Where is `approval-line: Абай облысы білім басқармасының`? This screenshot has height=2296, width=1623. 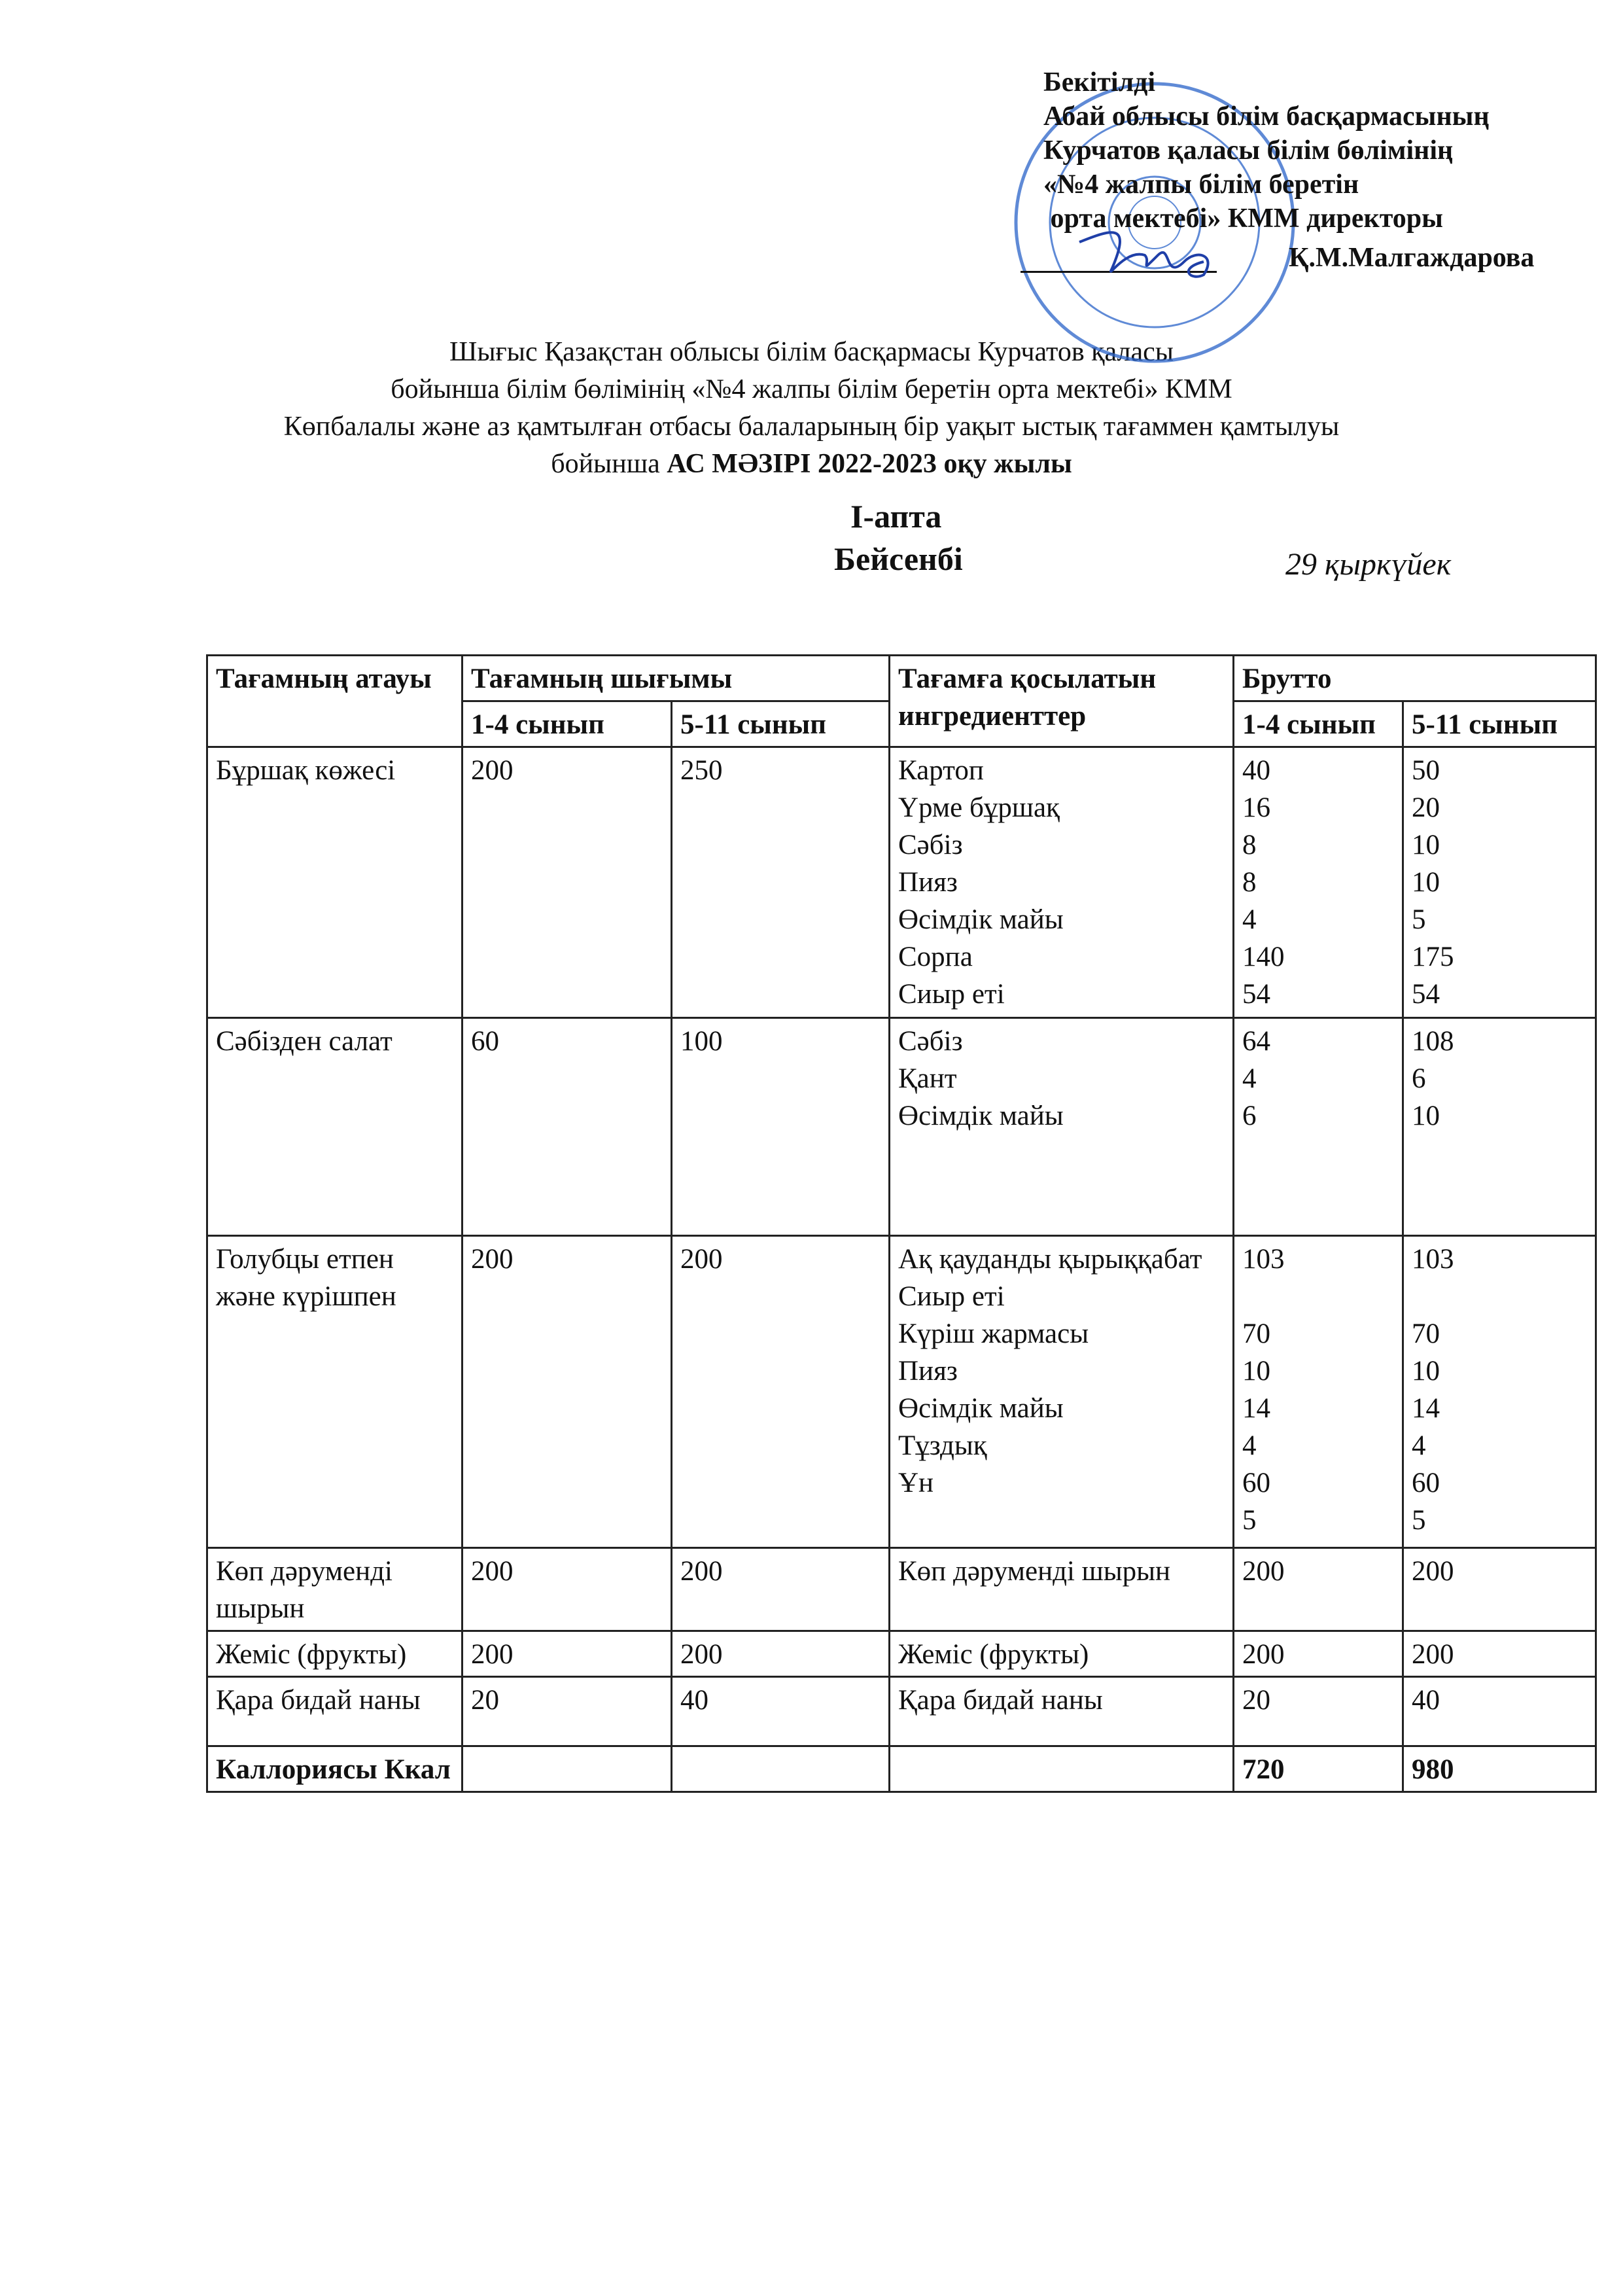
approval-line: Абай облысы білім басқармасының is located at coordinates (1267, 117).